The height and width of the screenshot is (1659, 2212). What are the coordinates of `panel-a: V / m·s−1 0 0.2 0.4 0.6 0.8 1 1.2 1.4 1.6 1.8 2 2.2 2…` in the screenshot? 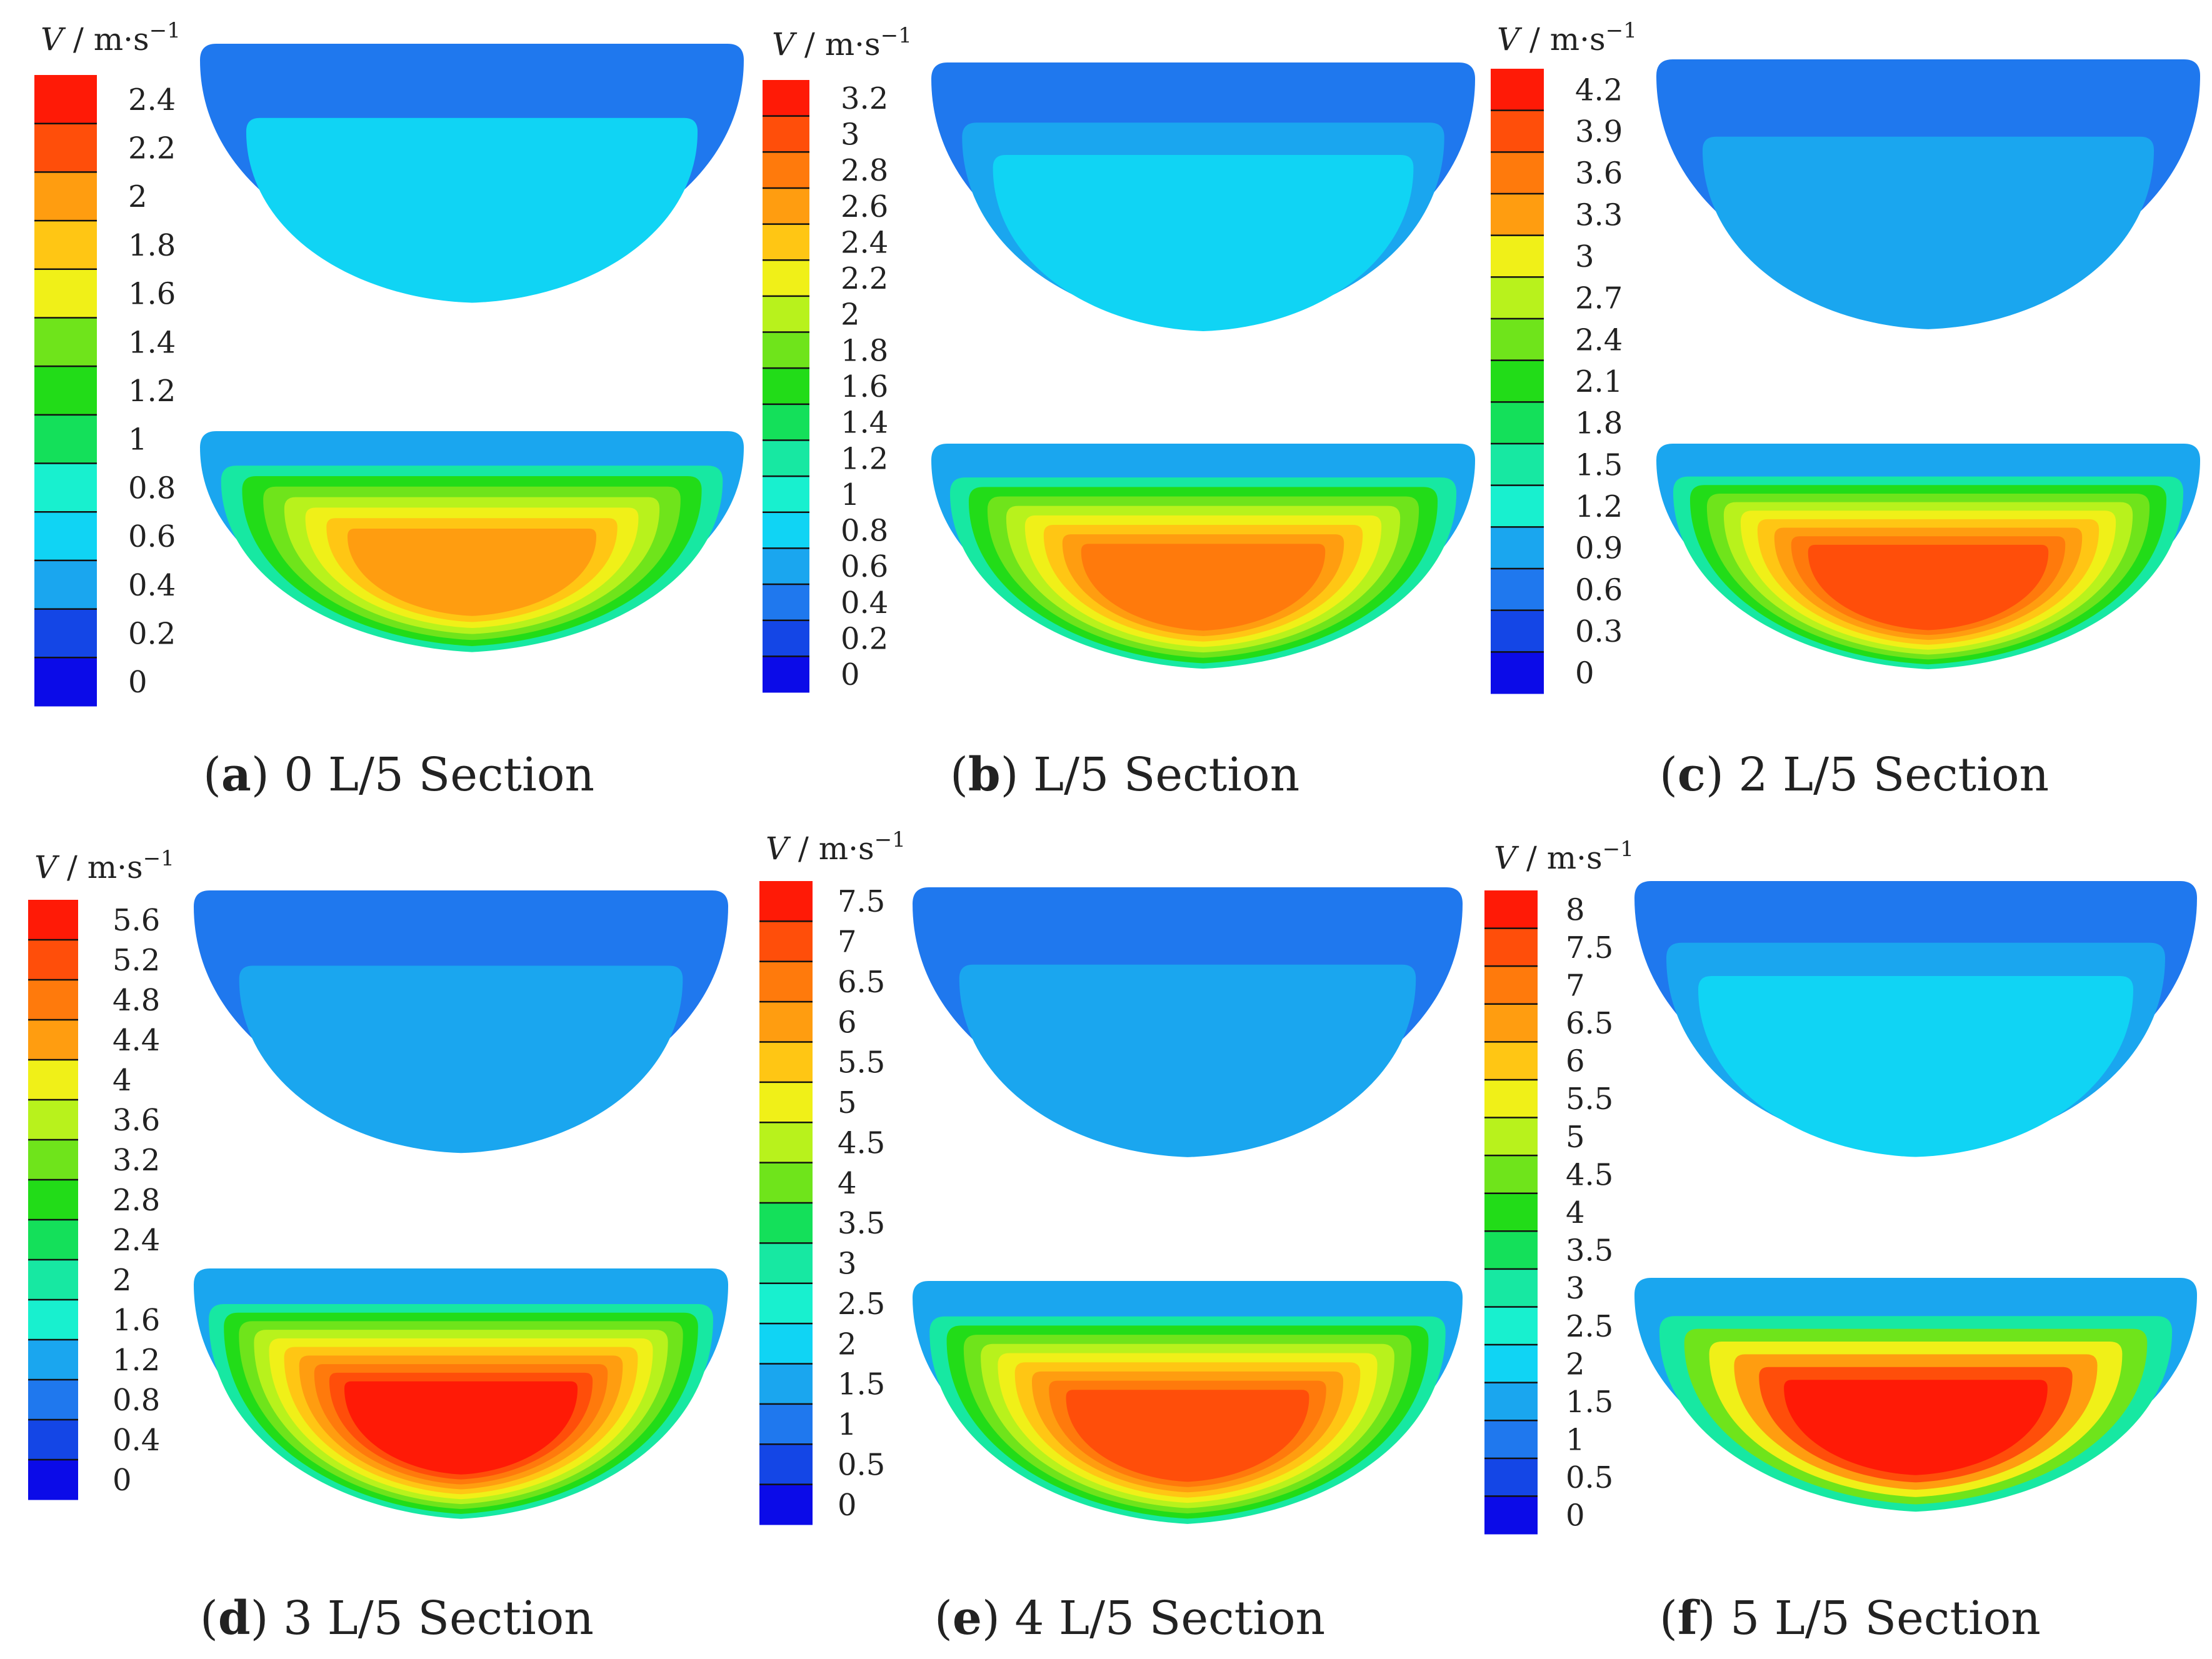 It's located at (314, 410).